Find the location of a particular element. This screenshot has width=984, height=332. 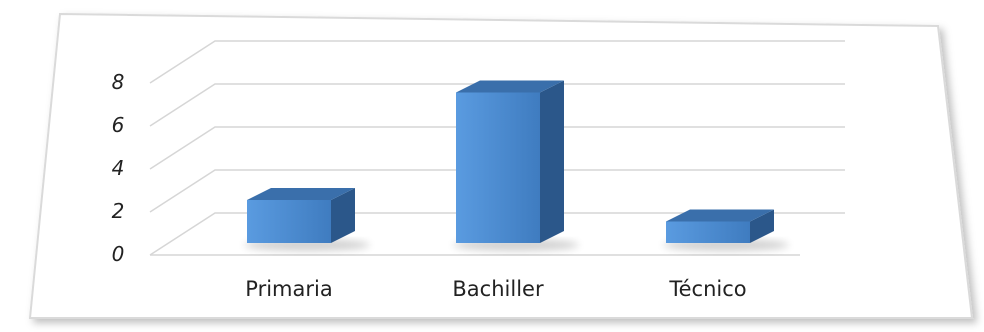

y-tick-label: 8 is located at coordinates (118, 82).